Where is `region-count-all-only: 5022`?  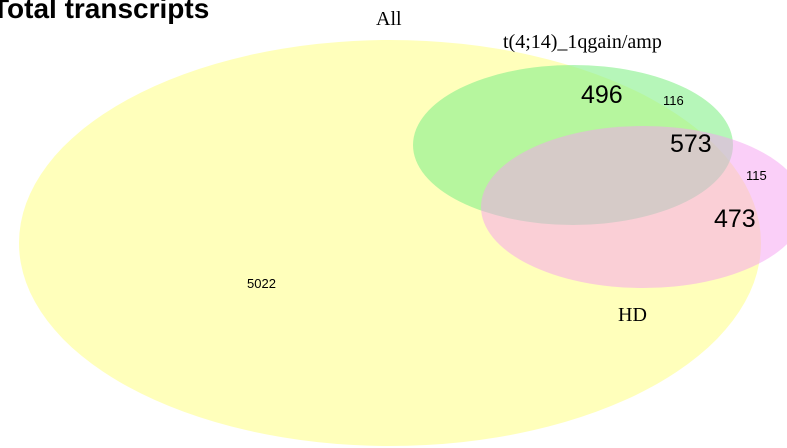
region-count-all-only: 5022 is located at coordinates (261, 283).